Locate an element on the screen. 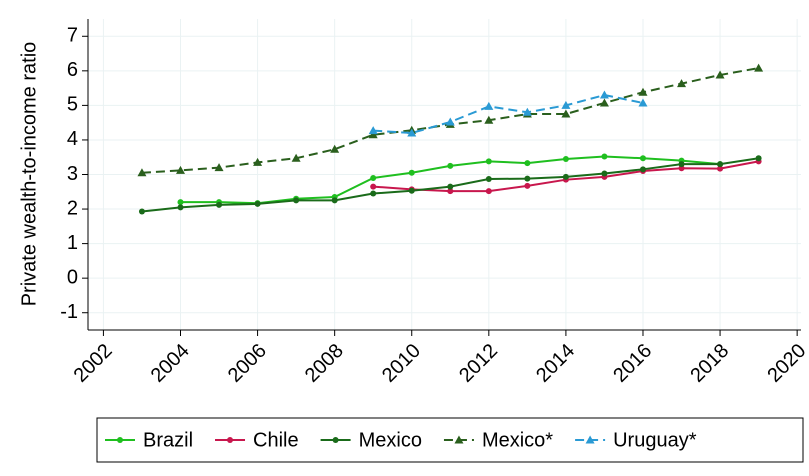  x-tick-label: 2010 is located at coordinates (401, 363).